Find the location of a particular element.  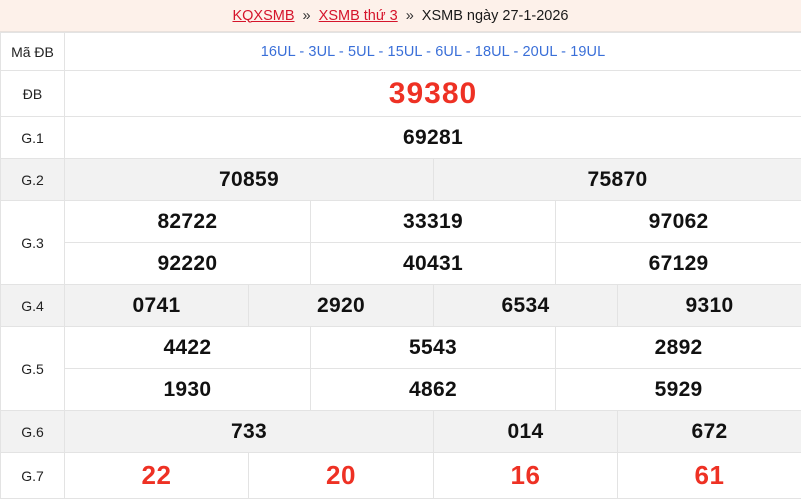

prize-value-g1-1: 69281 is located at coordinates (432, 137).